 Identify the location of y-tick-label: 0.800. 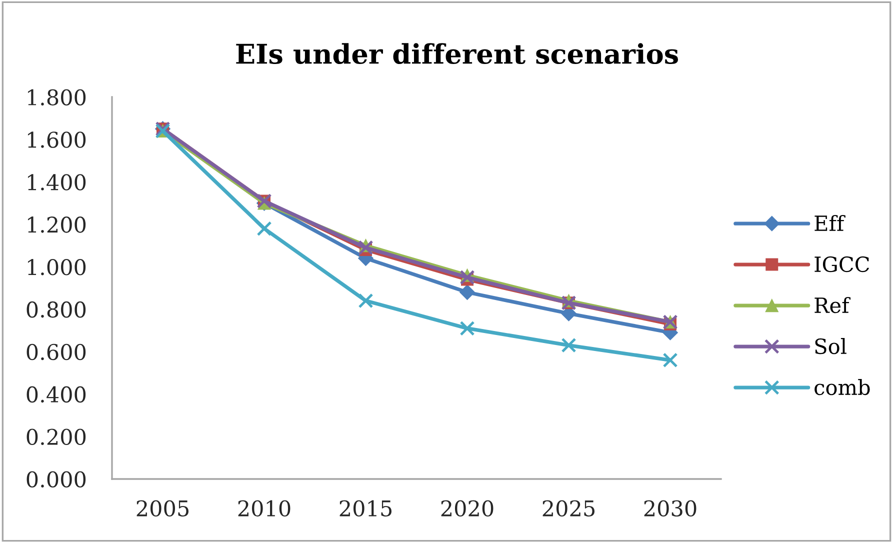
(56, 309).